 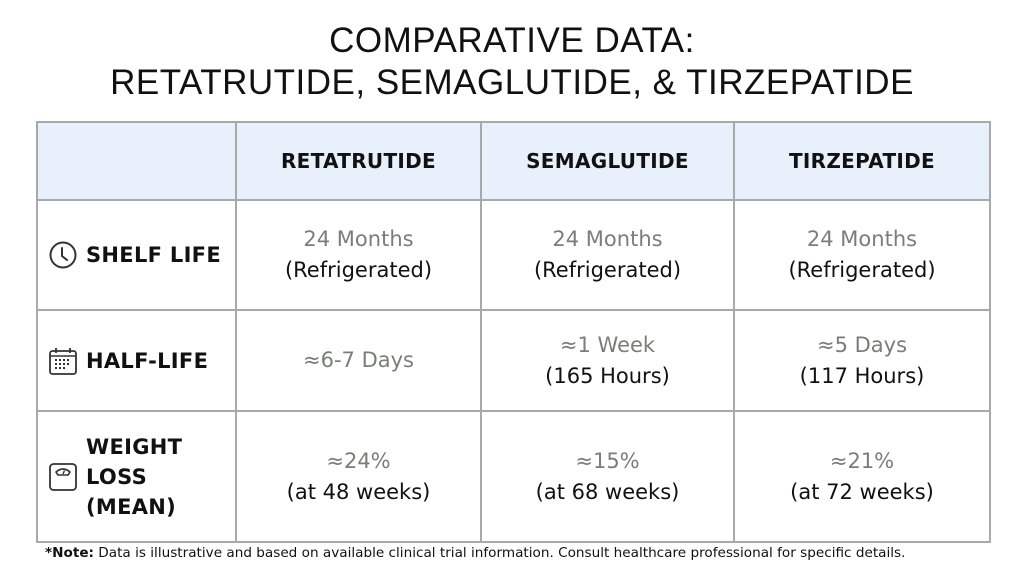 What do you see at coordinates (153, 255) in the screenshot?
I see `row-label-shelf-life: SHELF LIFE` at bounding box center [153, 255].